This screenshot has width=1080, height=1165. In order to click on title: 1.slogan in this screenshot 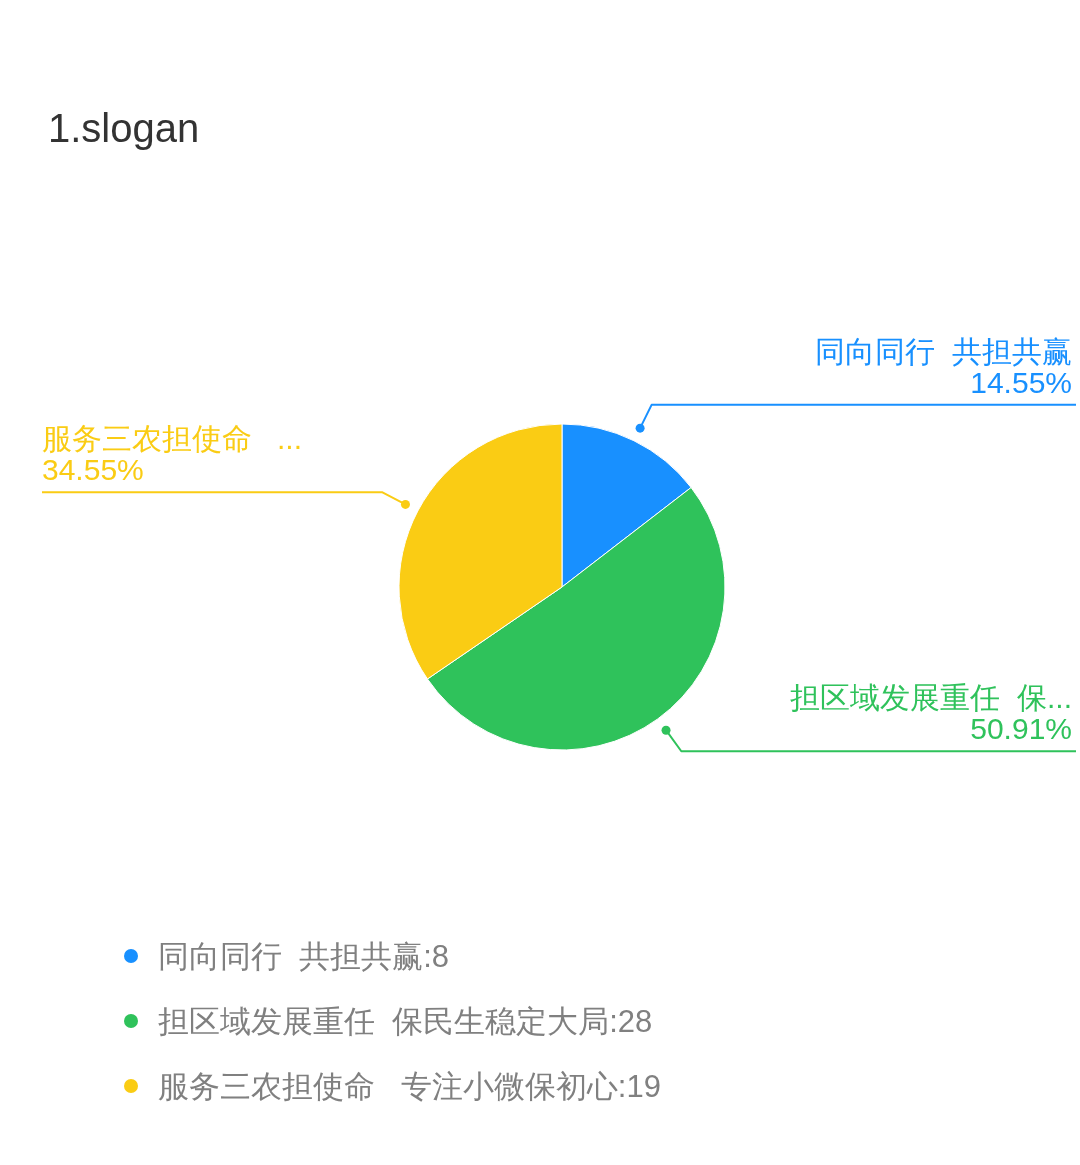, I will do `click(124, 128)`.